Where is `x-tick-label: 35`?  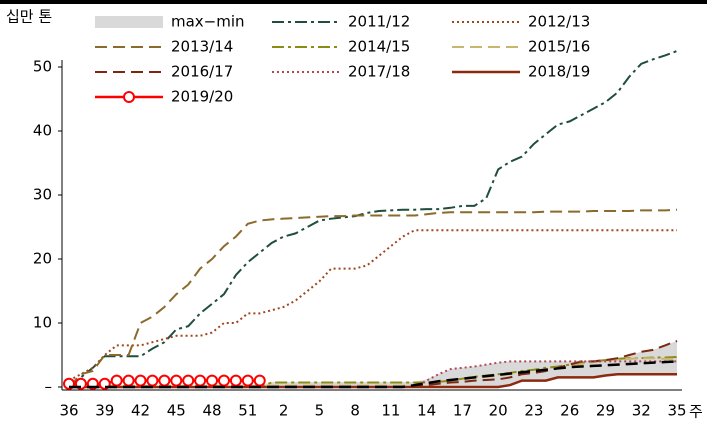
x-tick-label: 35 is located at coordinates (676, 411).